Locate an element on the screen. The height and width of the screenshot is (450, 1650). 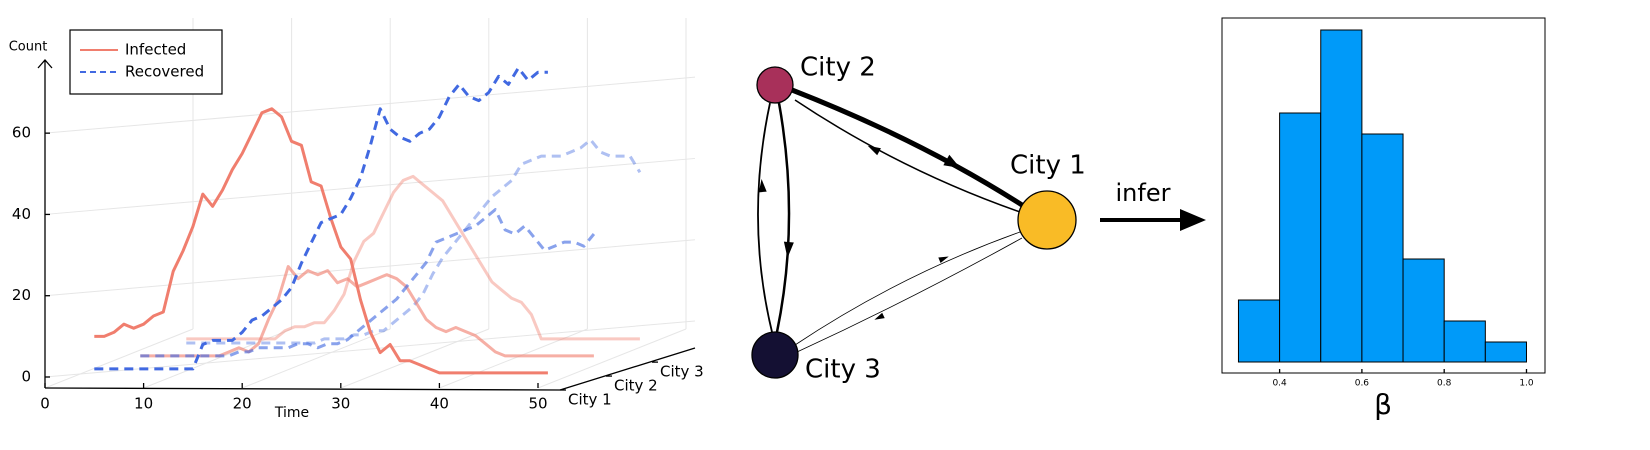
x-axis-label: Time is located at coordinates (291, 413).